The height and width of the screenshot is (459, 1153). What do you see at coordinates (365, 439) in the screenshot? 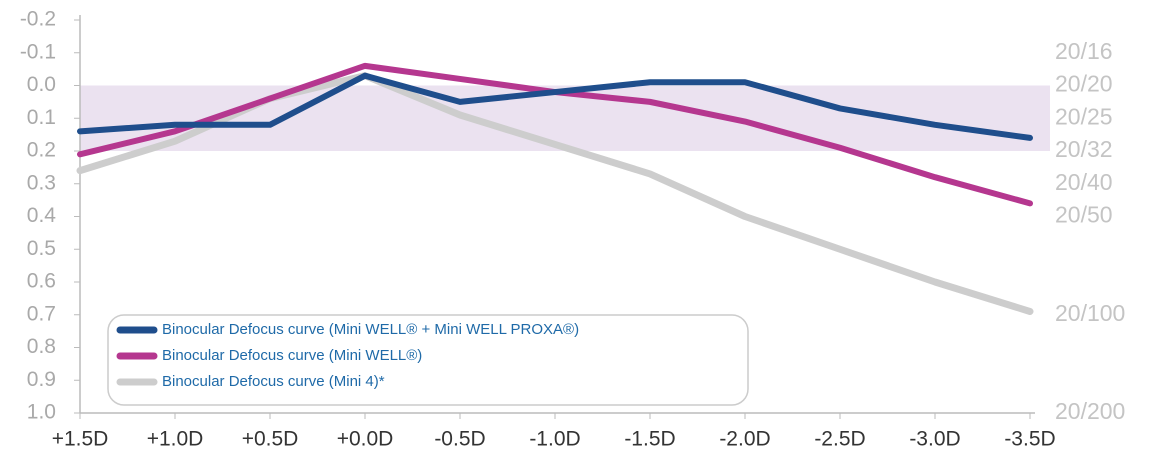
I see `x-tick-label: +0.0D` at bounding box center [365, 439].